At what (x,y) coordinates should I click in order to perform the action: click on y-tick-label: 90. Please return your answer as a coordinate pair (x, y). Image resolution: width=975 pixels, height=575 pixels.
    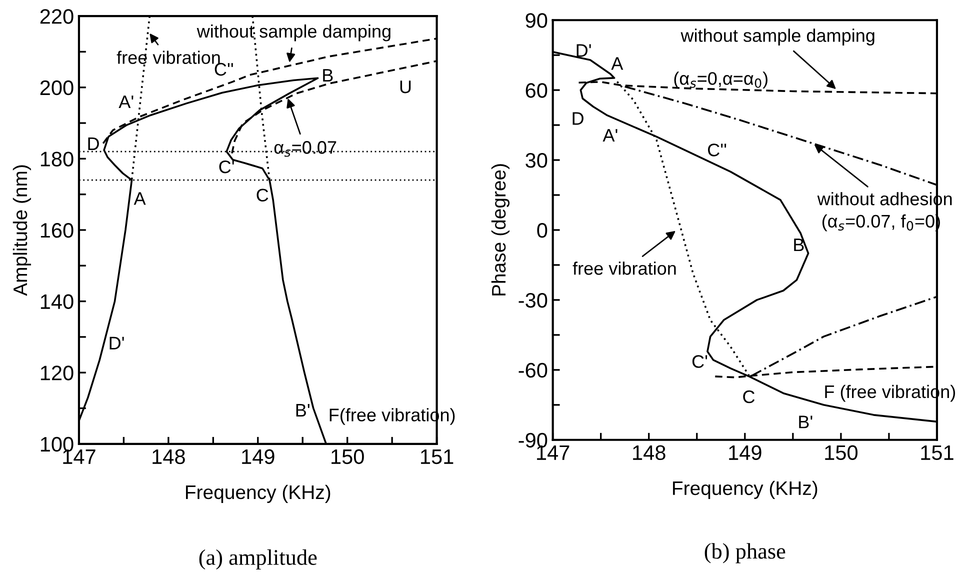
    Looking at the image, I should click on (537, 20).